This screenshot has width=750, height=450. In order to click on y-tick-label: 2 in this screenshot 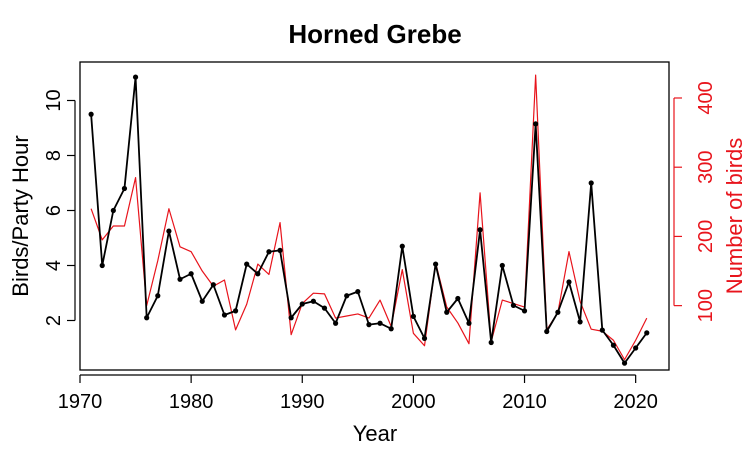, I will do `click(54, 320)`.